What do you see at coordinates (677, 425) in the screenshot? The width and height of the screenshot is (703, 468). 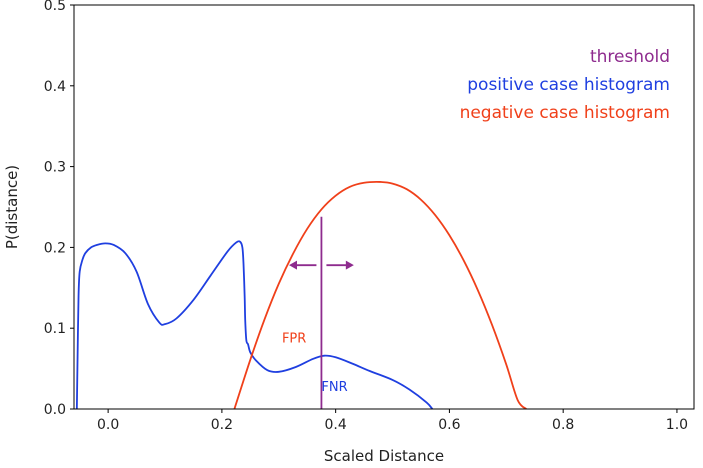 I see `x-tick-label: 1.0` at bounding box center [677, 425].